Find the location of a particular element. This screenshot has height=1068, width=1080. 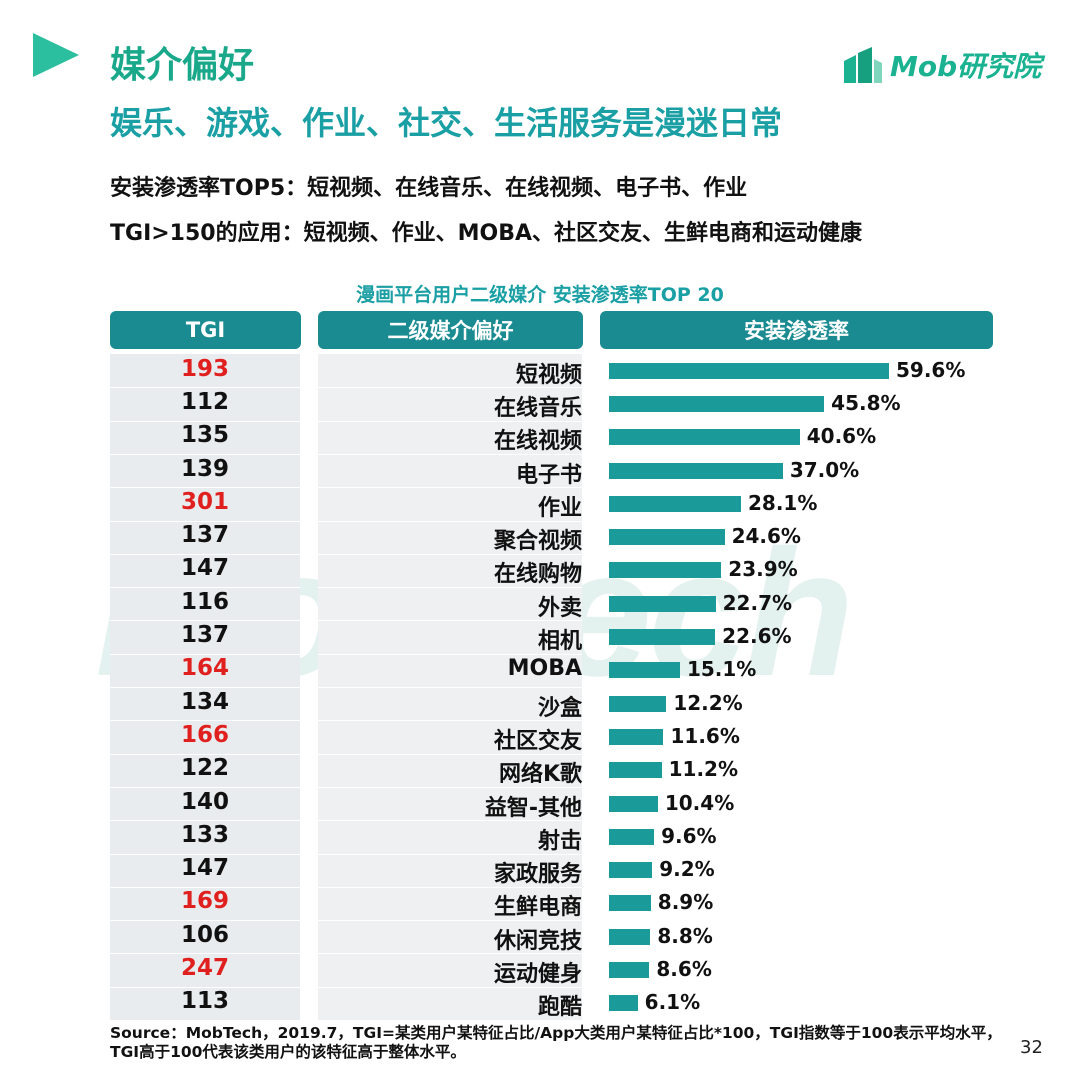

category-label: 家政服务 is located at coordinates (537, 875).